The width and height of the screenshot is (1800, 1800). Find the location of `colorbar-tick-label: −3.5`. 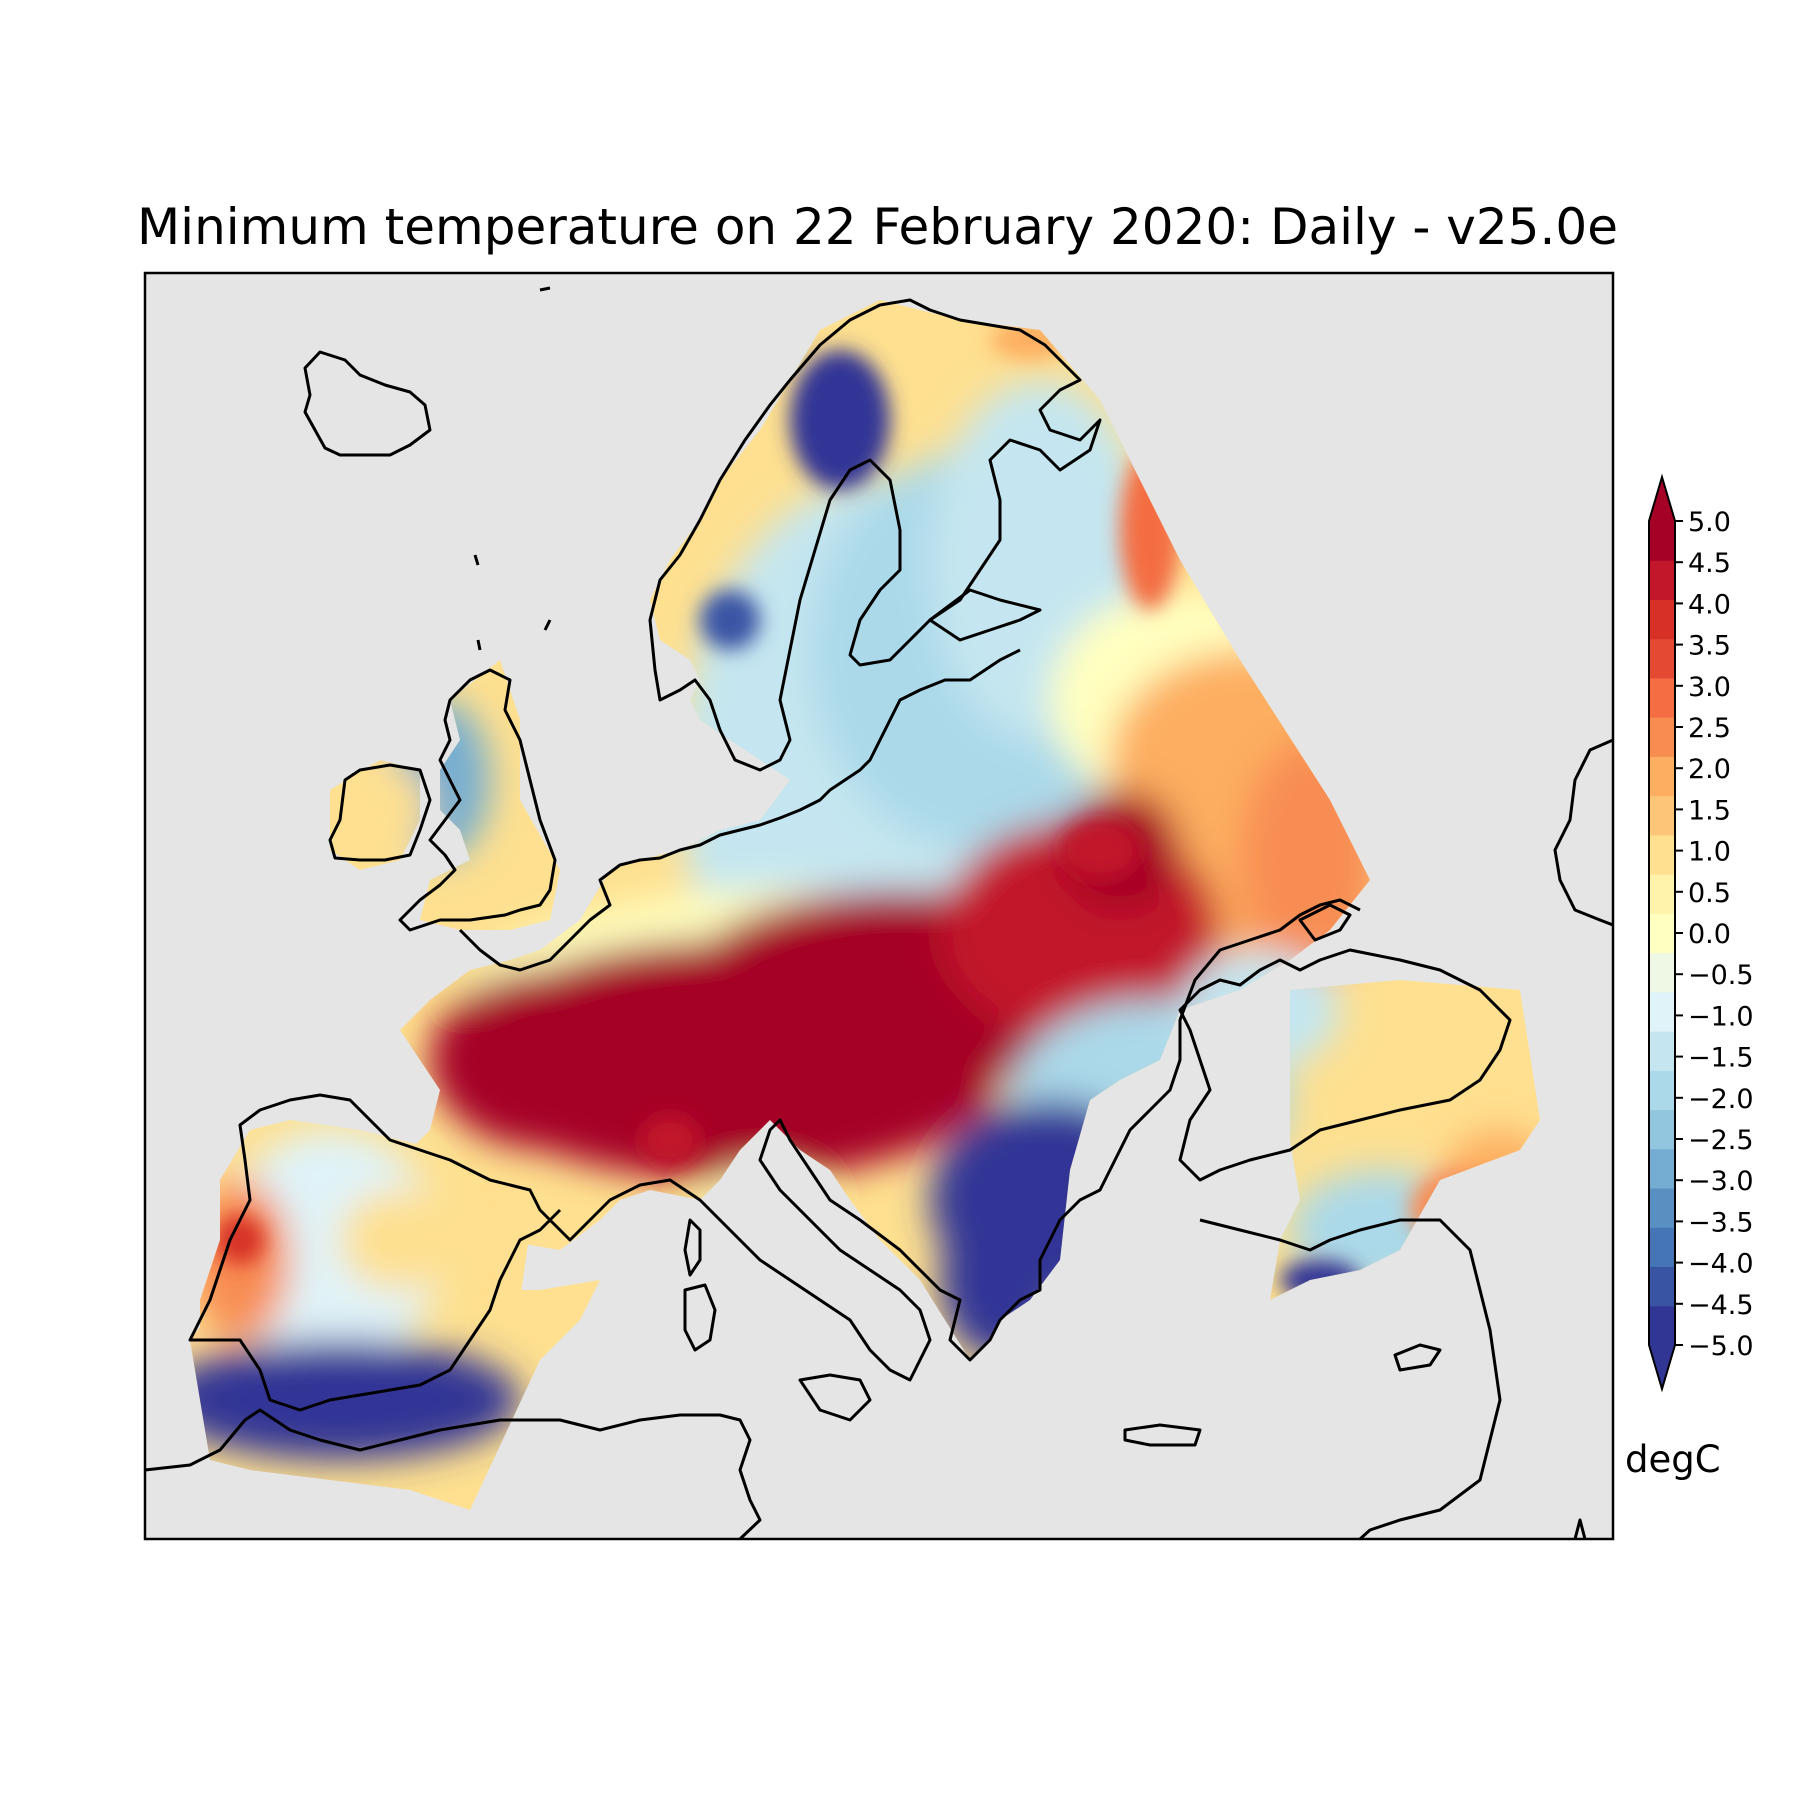

colorbar-tick-label: −3.5 is located at coordinates (1721, 1222).